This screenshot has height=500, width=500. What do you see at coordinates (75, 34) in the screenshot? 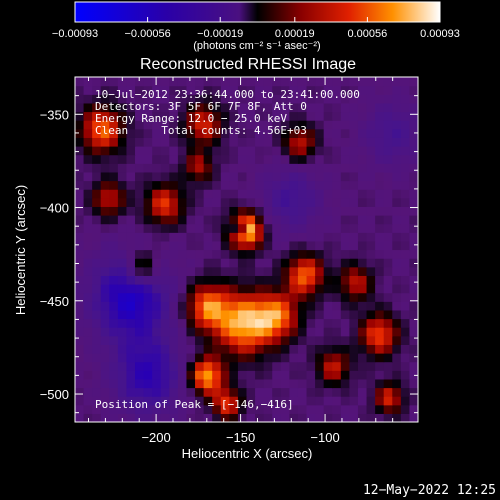
I see `colorbar-tick-label: −0.00093` at bounding box center [75, 34].